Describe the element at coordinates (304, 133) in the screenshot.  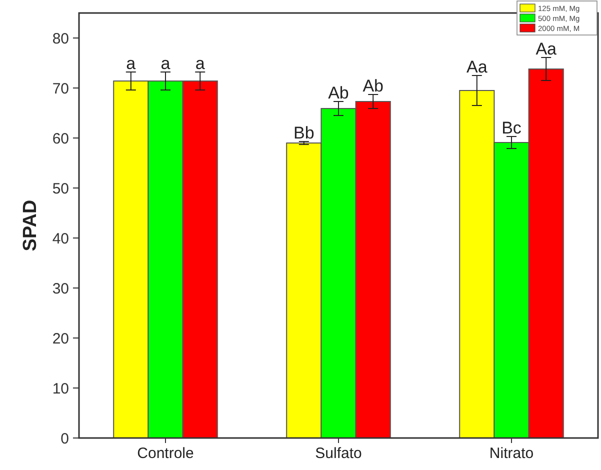
I see `data-label: Bb` at that location.